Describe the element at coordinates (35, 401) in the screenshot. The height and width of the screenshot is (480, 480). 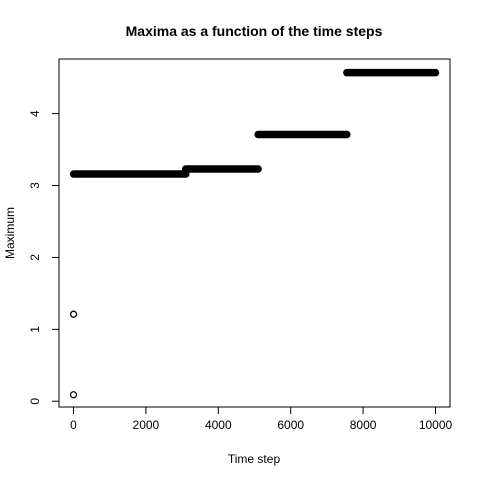
I see `y-tick-label: 0` at that location.